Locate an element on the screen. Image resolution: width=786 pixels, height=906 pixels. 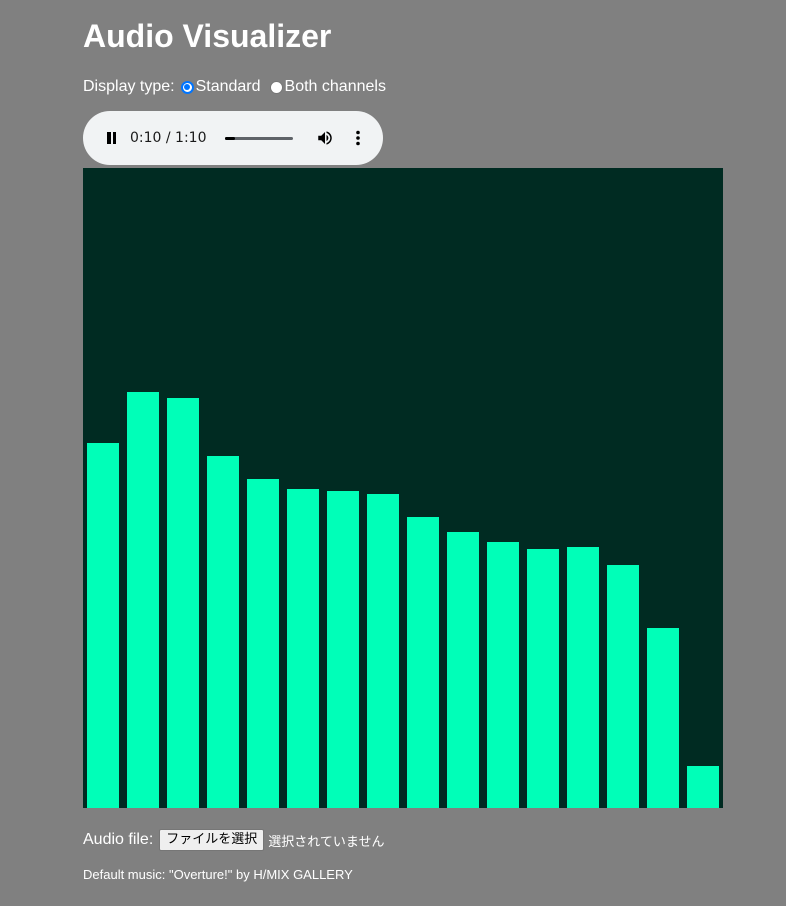
standard-radio-label: Standard is located at coordinates (228, 86).